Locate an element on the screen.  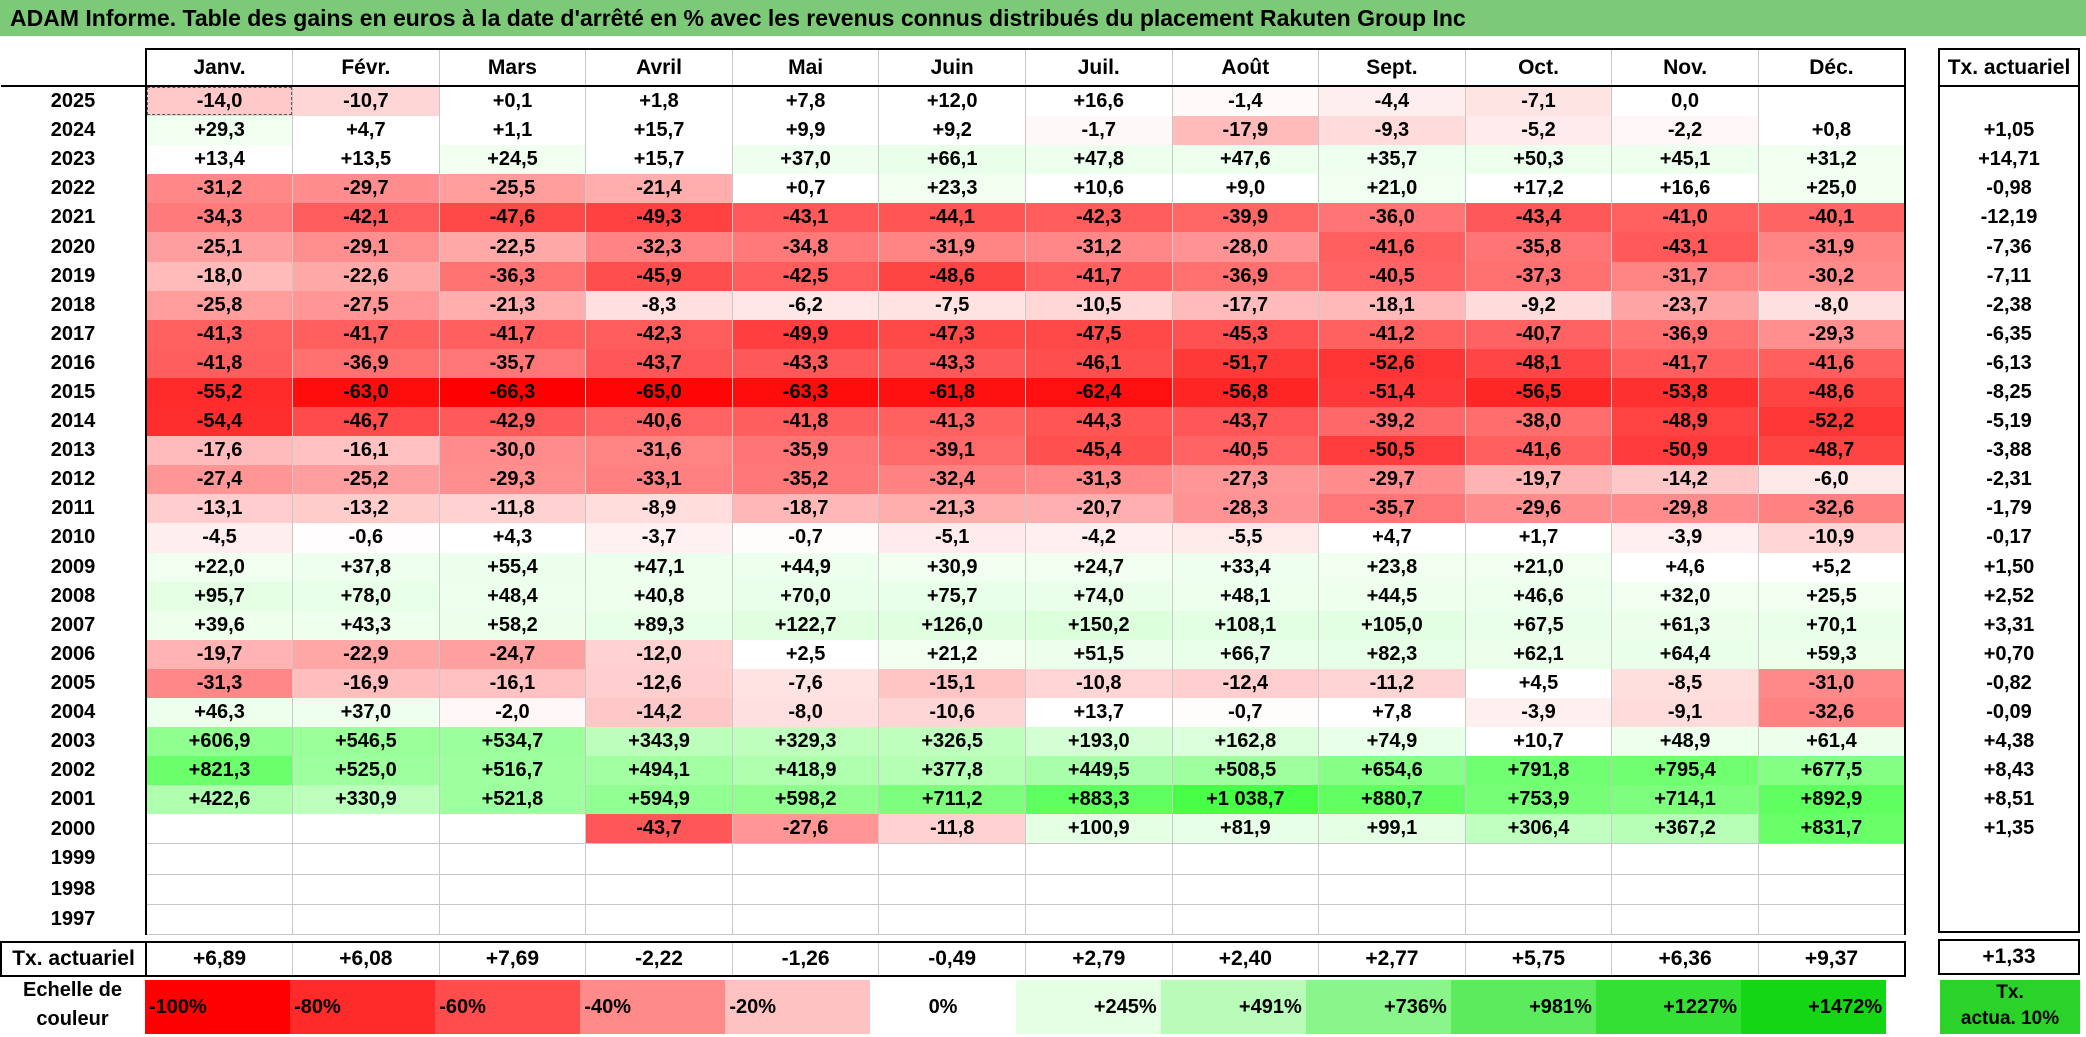
gain-cell: -19,7 is located at coordinates (1538, 480).